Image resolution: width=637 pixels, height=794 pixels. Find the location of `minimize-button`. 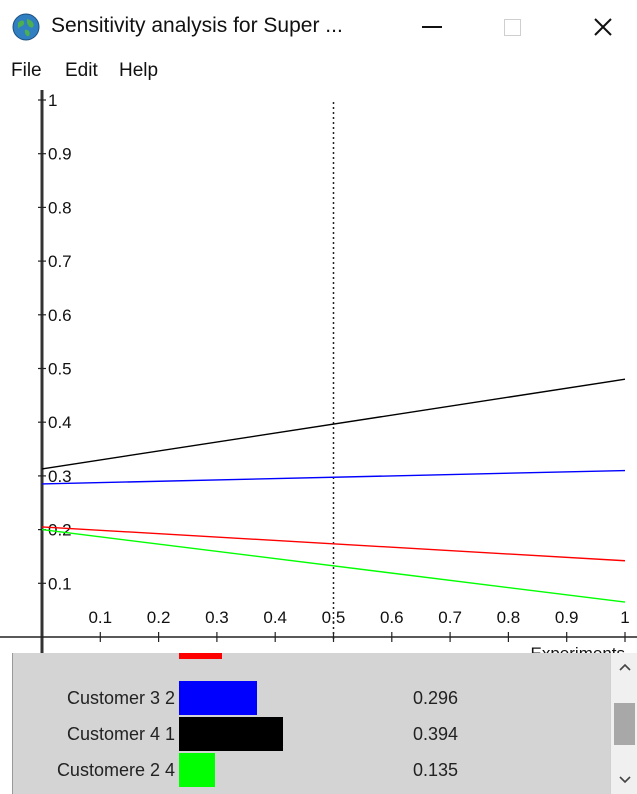

minimize-button is located at coordinates (432, 27).